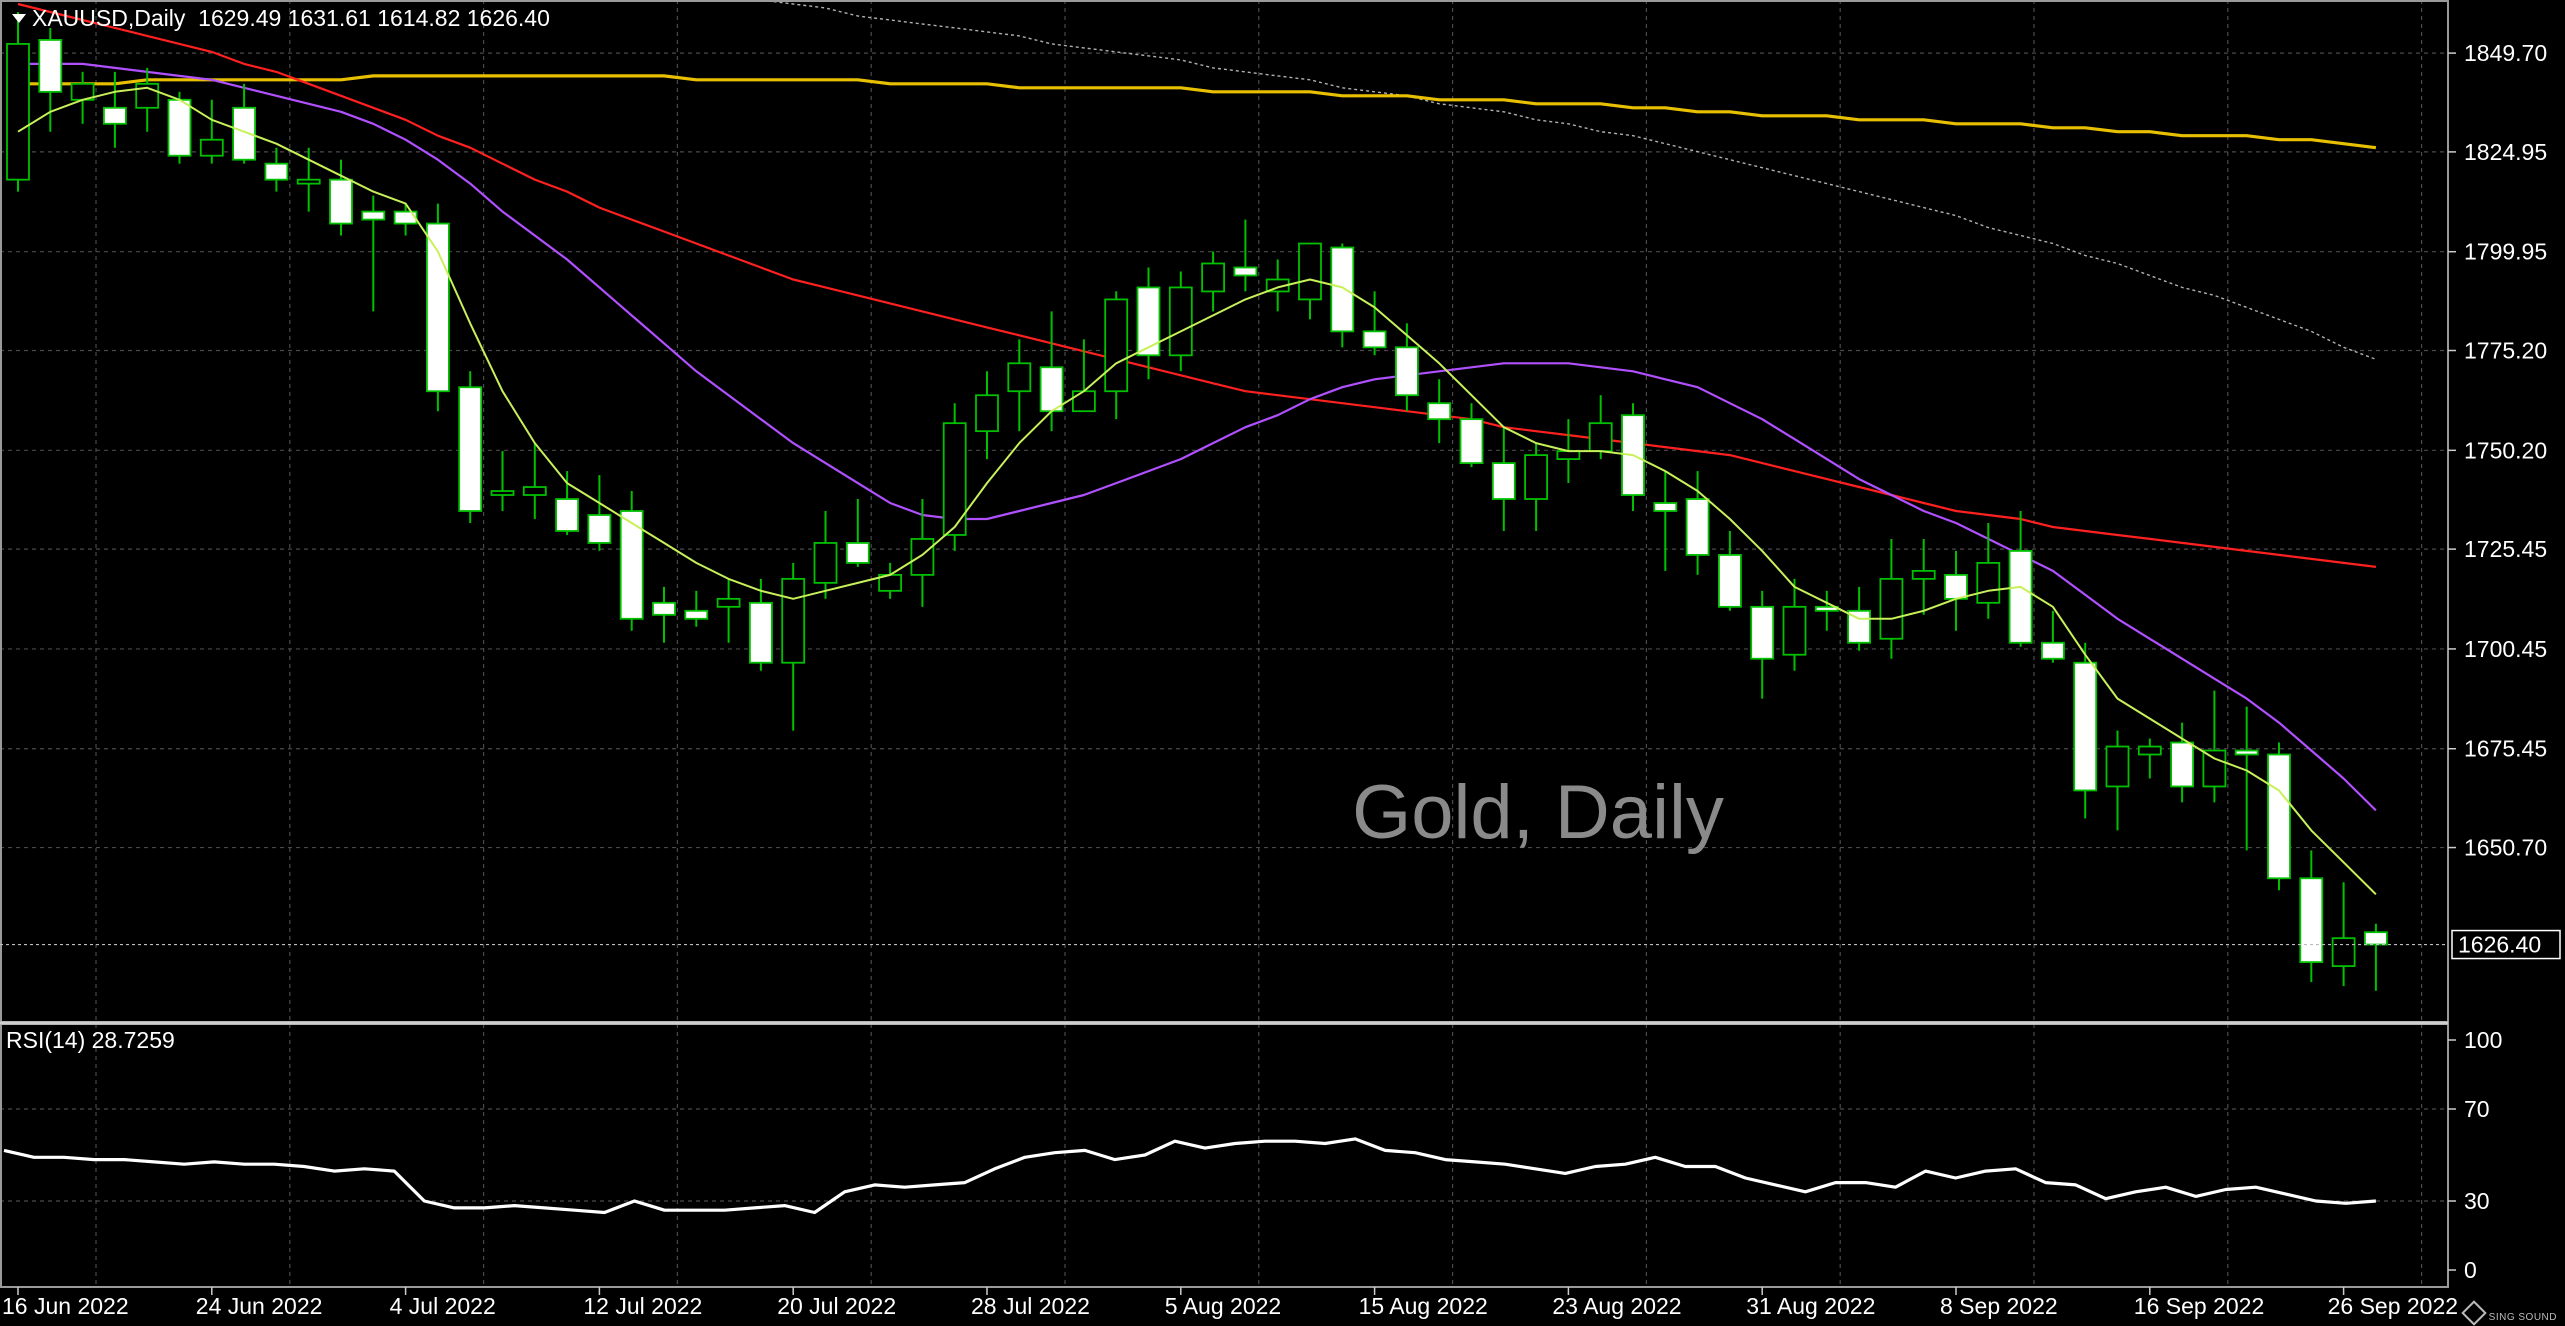 The height and width of the screenshot is (1326, 2565). I want to click on y-tick-label: 1824.95, so click(2505, 152).